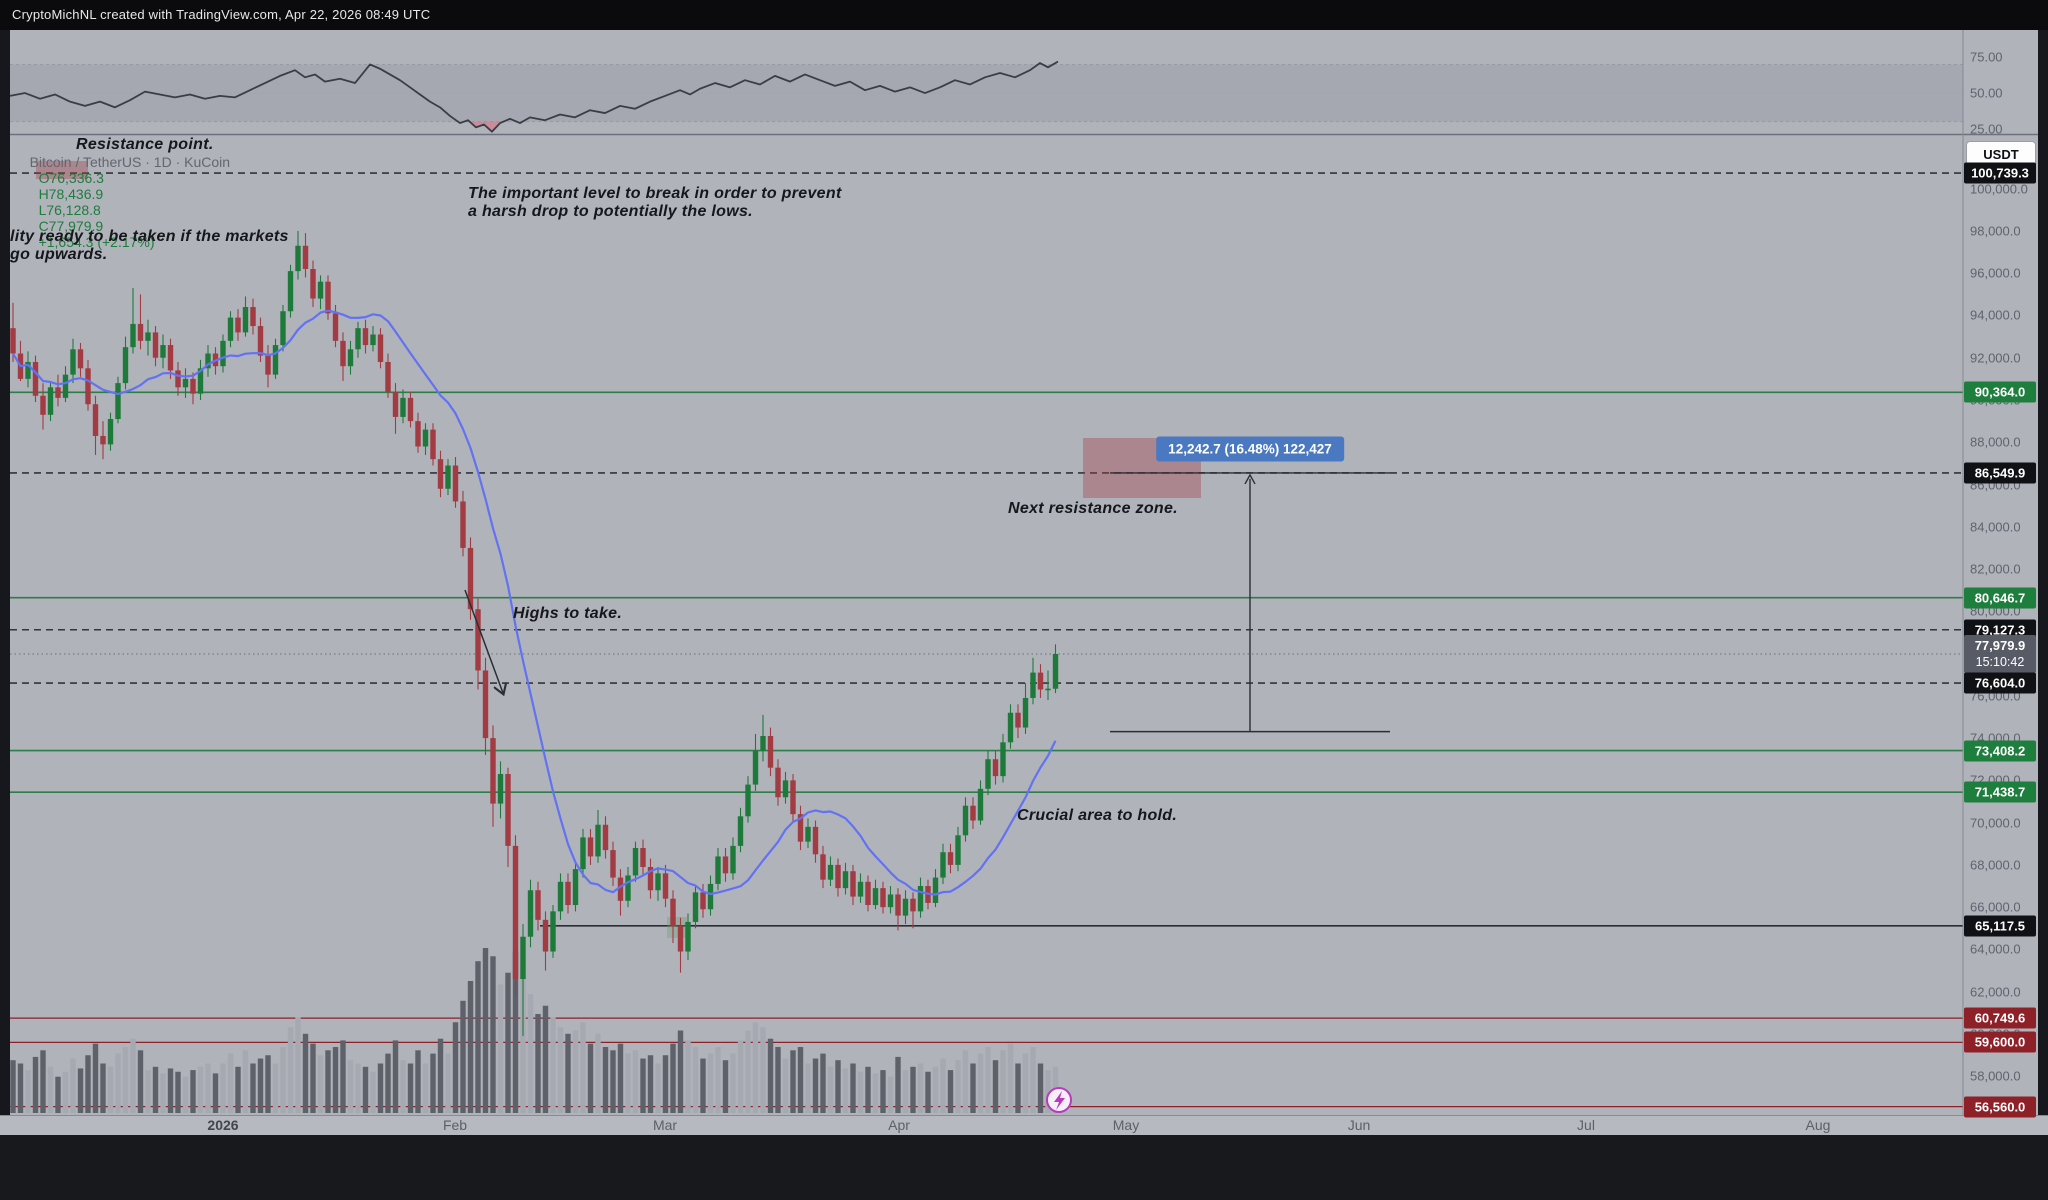  Describe the element at coordinates (568, 613) in the screenshot. I see `annotation-highs-to-take: Highs to take.` at that location.